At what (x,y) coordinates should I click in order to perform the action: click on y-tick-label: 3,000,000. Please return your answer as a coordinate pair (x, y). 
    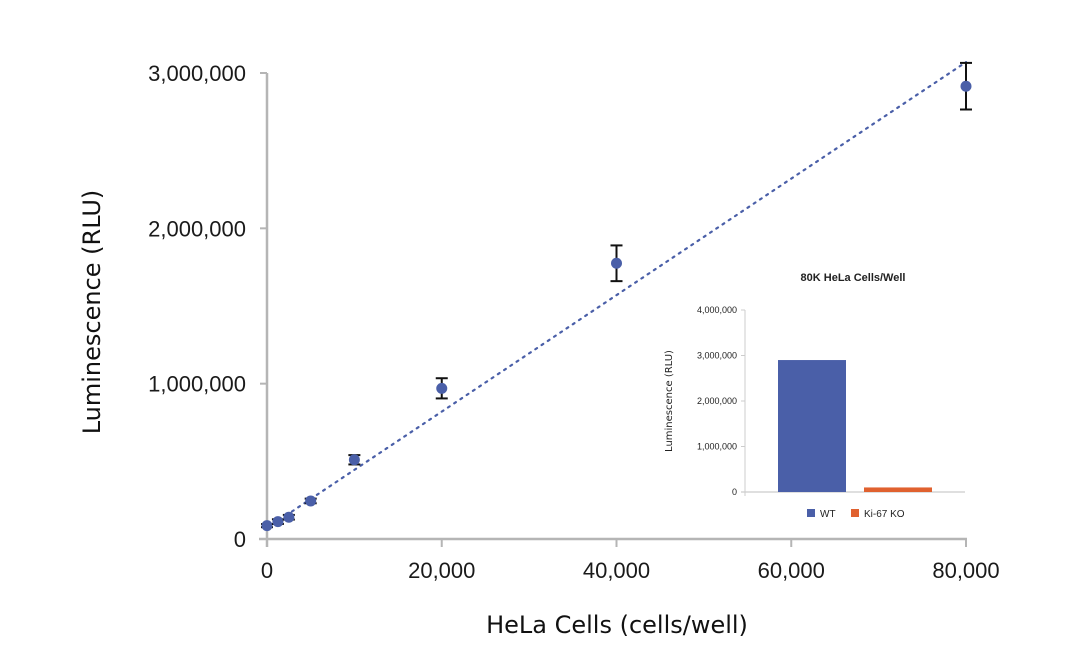
    Looking at the image, I should click on (197, 73).